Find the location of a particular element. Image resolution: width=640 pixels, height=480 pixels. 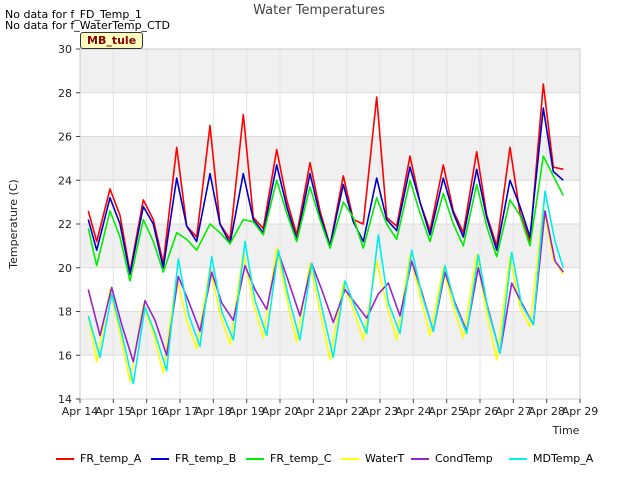

y-tick-label: 14 is located at coordinates (65, 399).